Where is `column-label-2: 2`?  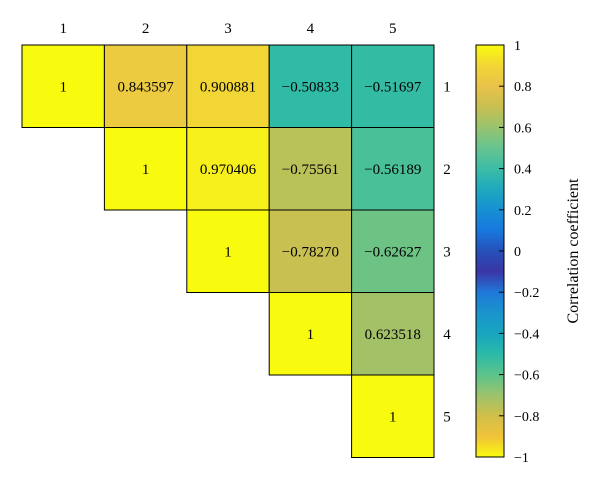 column-label-2: 2 is located at coordinates (146, 29).